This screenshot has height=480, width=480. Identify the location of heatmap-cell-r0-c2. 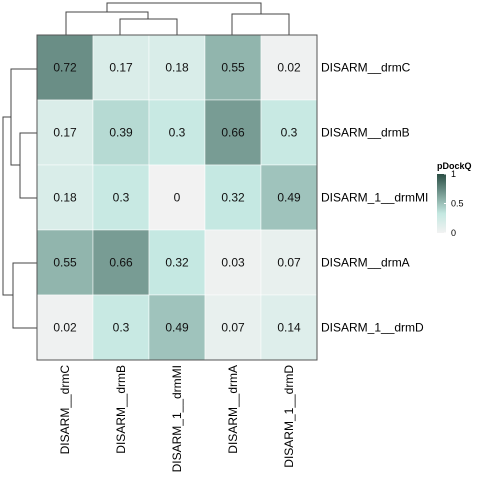
(177, 67).